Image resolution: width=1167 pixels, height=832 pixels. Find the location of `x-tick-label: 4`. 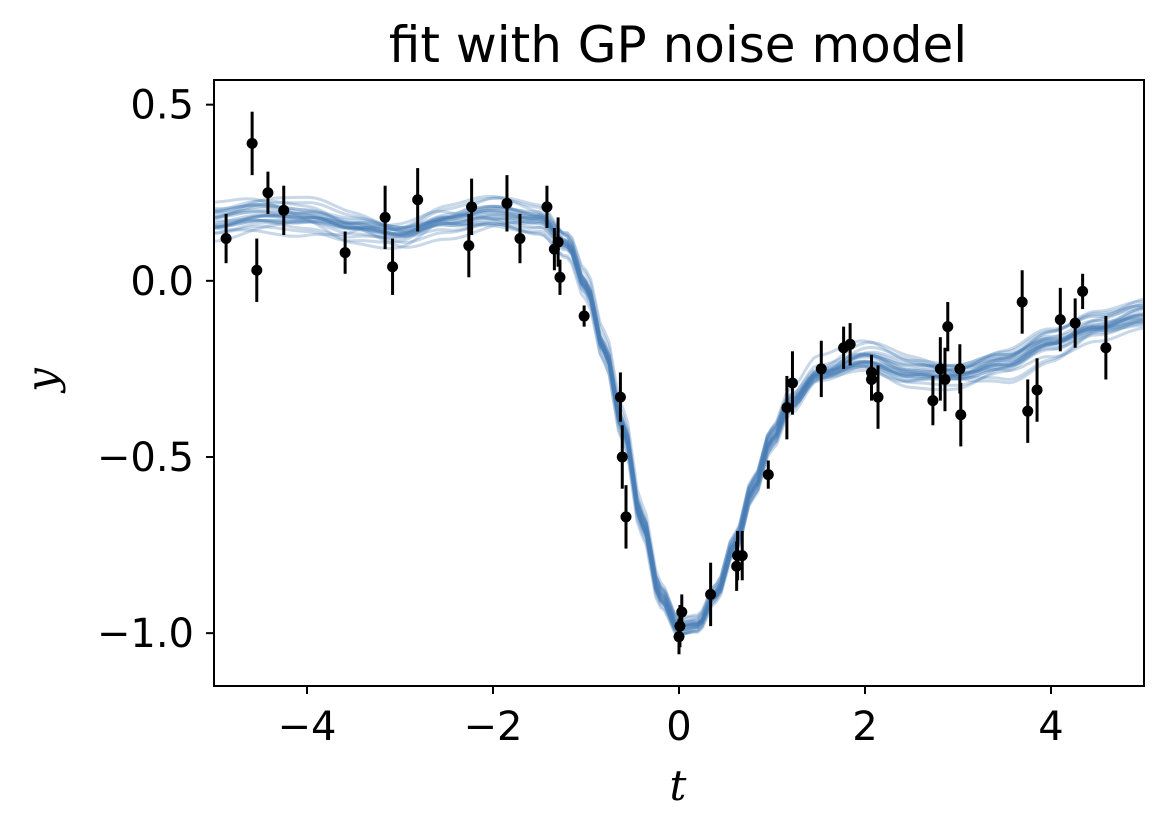

x-tick-label: 4 is located at coordinates (1050, 727).